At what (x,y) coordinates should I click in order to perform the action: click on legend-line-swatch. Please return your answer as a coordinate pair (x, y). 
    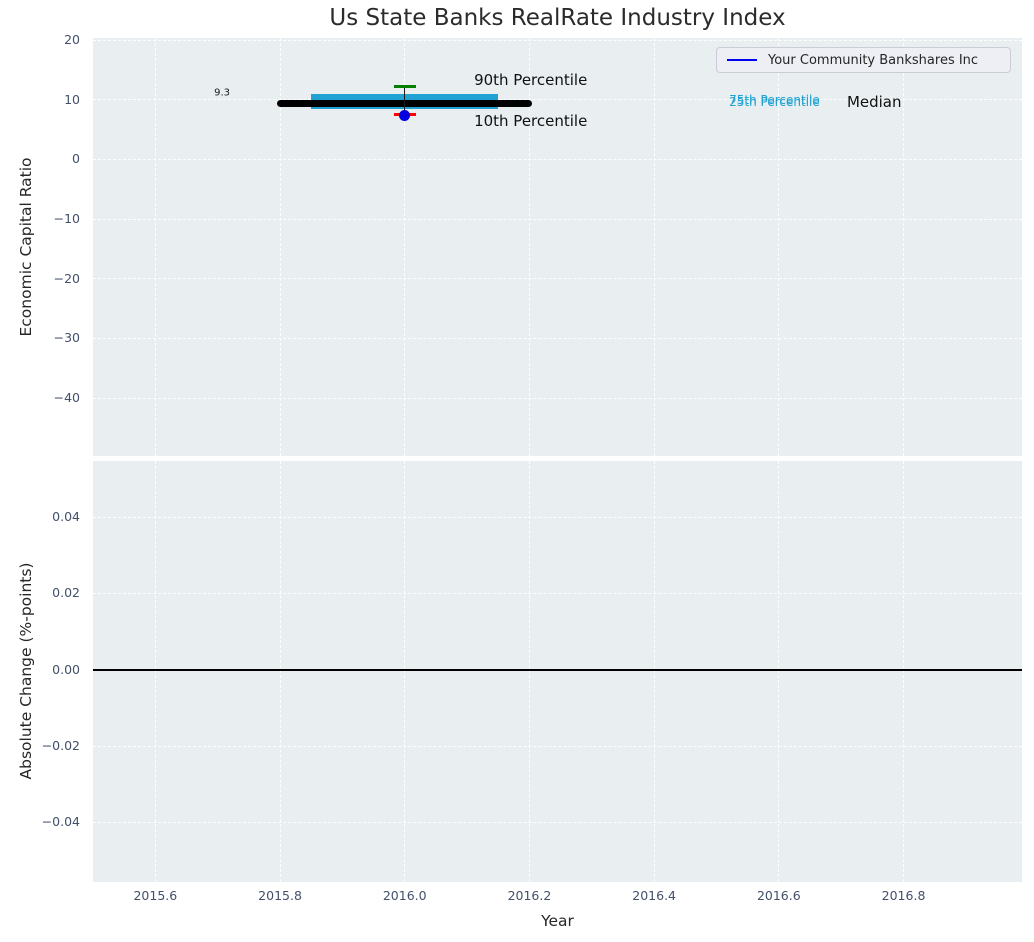
    Looking at the image, I should click on (742, 60).